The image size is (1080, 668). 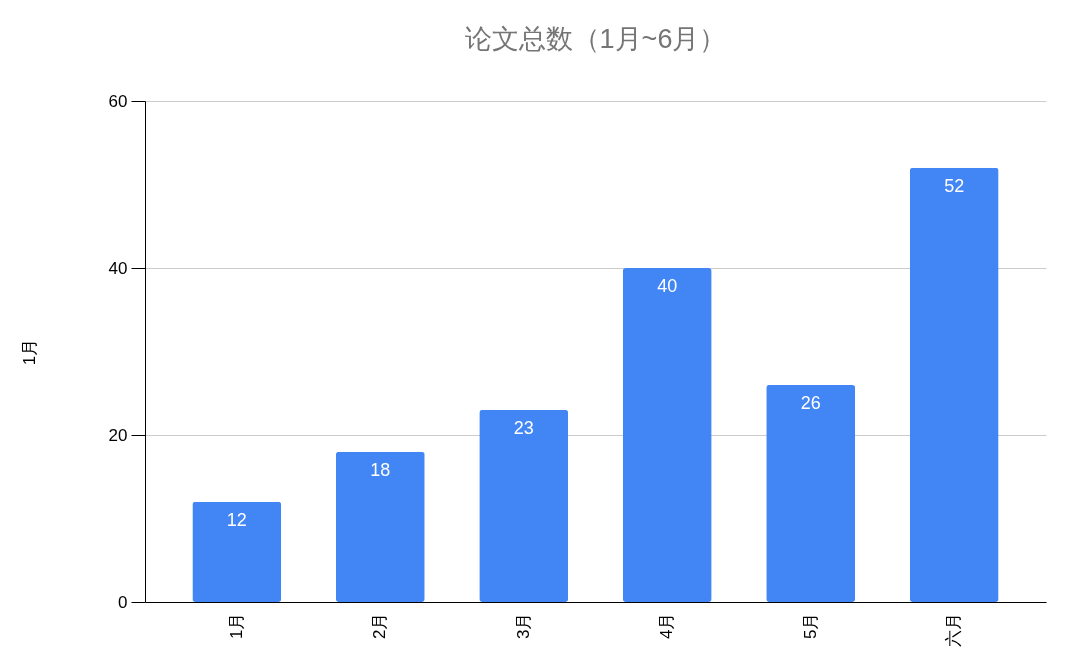 I want to click on data-label: 12, so click(x=236, y=519).